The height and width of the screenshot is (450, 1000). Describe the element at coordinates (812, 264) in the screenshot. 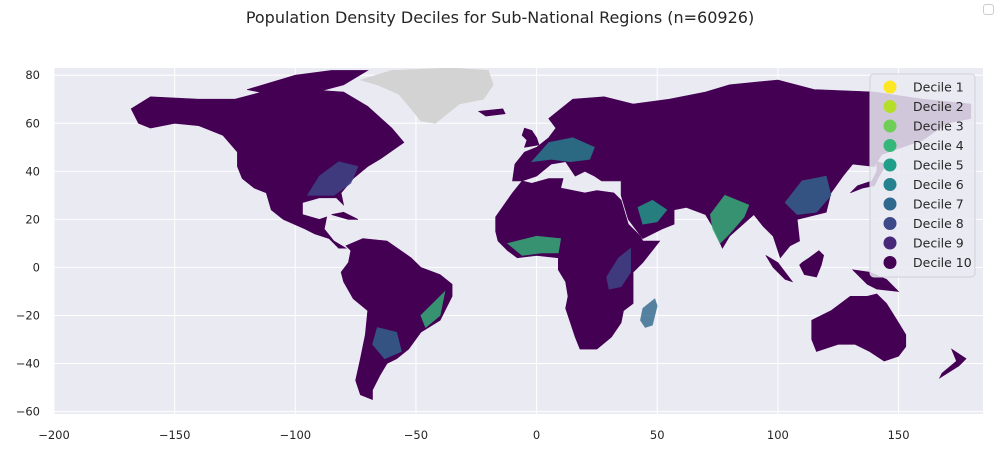

I see `region-borneo` at that location.